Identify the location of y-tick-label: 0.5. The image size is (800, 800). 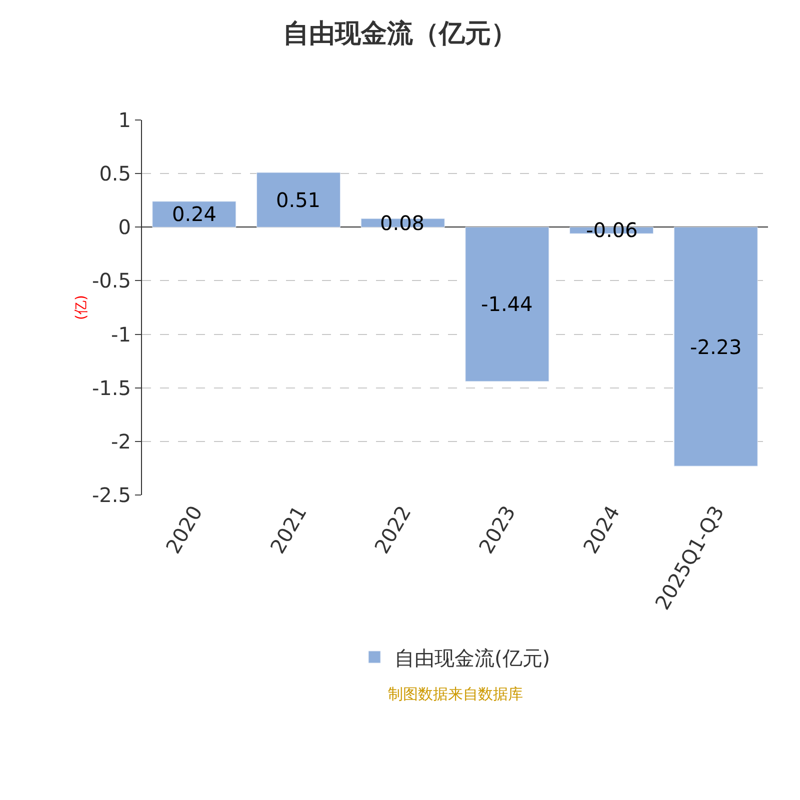
(115, 174).